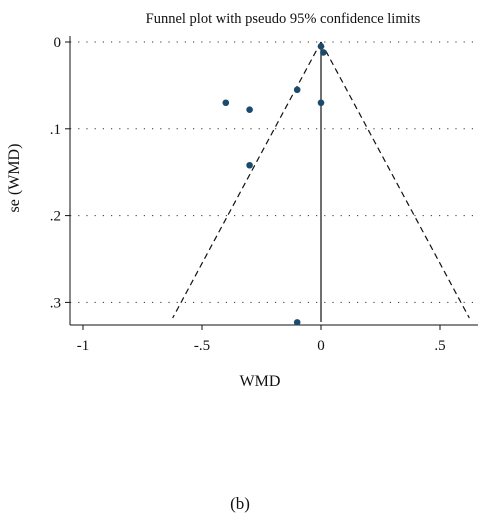  What do you see at coordinates (83, 346) in the screenshot?
I see `x-tick-label: -1` at bounding box center [83, 346].